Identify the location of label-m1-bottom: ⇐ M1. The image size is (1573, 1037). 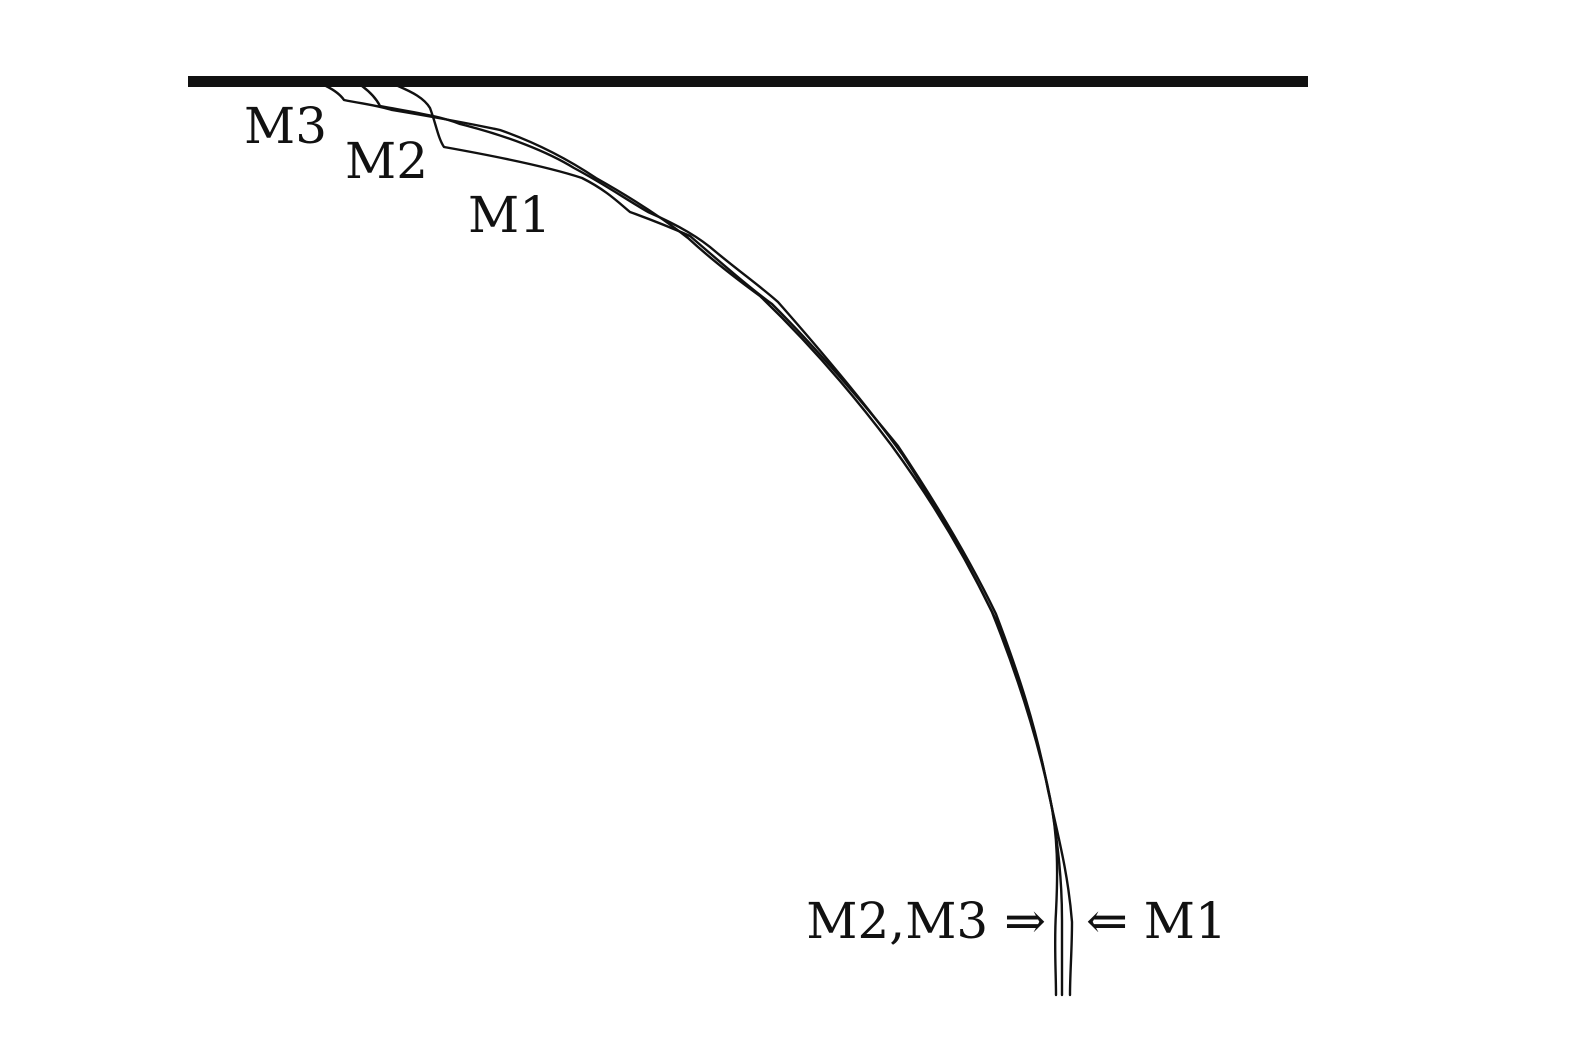
(1156, 921).